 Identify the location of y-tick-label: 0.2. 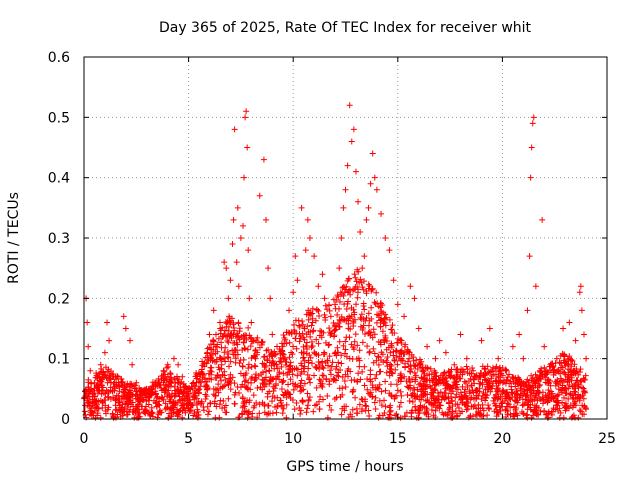
(59, 299).